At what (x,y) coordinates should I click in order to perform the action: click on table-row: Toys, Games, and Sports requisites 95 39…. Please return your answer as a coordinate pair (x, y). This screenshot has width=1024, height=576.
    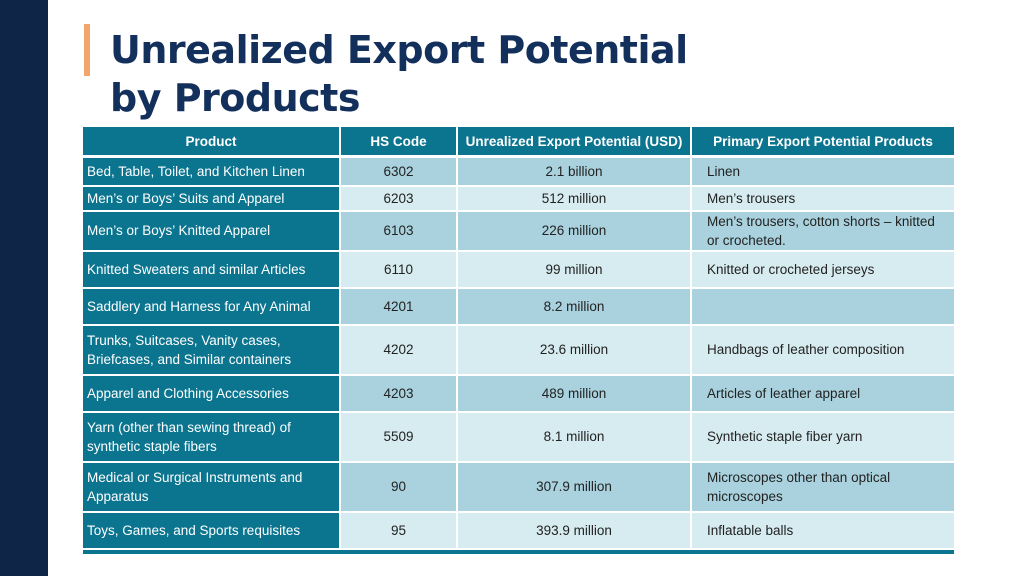
    Looking at the image, I should click on (518, 530).